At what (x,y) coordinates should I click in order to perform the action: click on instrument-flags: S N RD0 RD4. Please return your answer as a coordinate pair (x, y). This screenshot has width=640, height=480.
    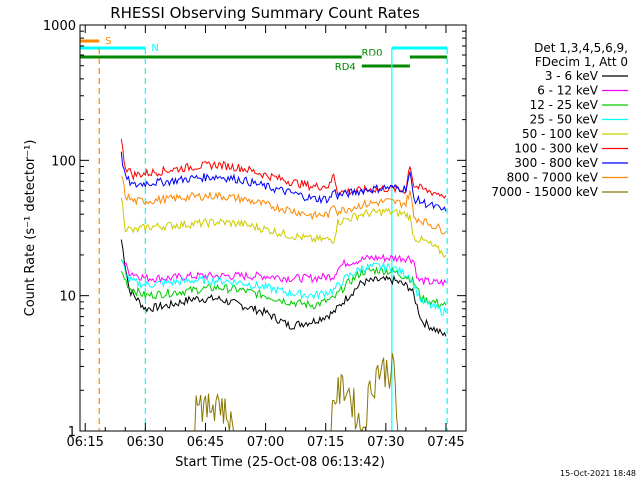
    Looking at the image, I should click on (264, 54).